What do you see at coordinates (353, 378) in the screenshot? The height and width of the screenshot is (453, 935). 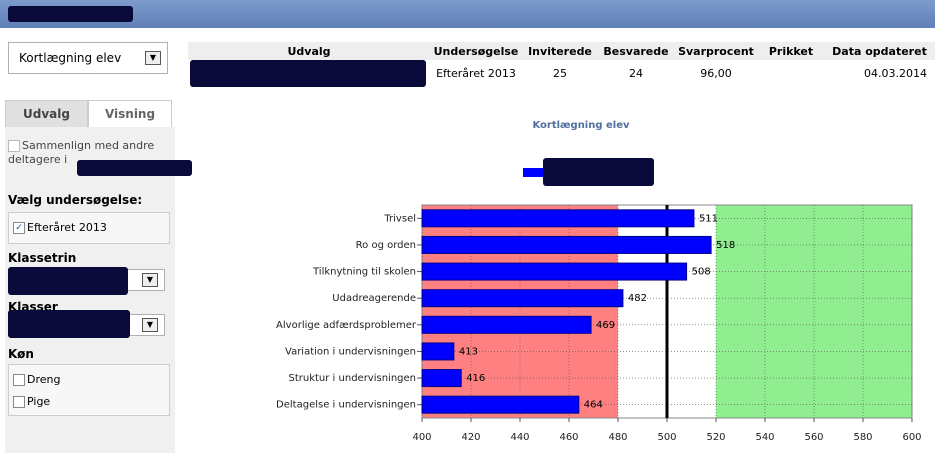 I see `y-tick-label: Struktur i undervisningen` at bounding box center [353, 378].